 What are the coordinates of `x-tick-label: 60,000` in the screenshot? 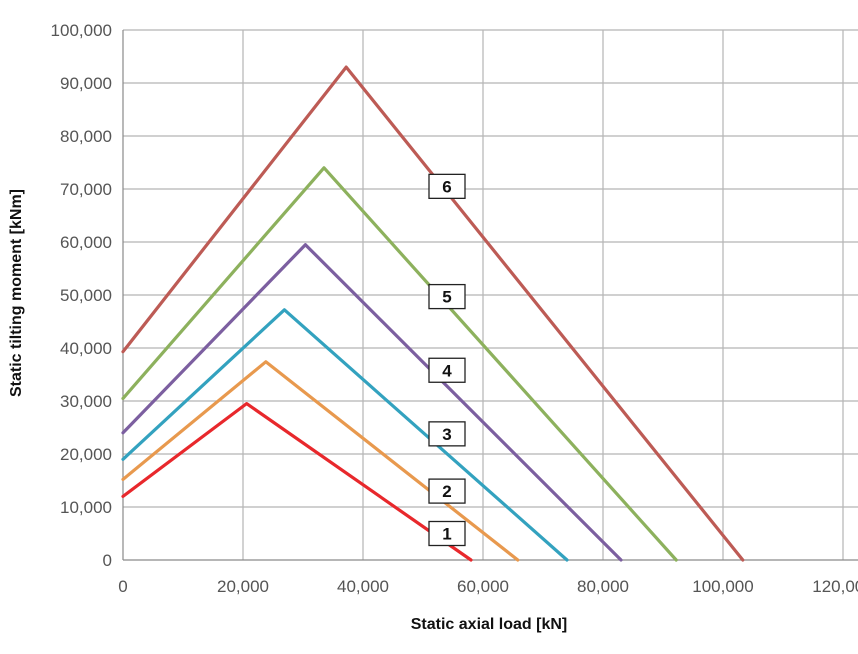 It's located at (483, 586).